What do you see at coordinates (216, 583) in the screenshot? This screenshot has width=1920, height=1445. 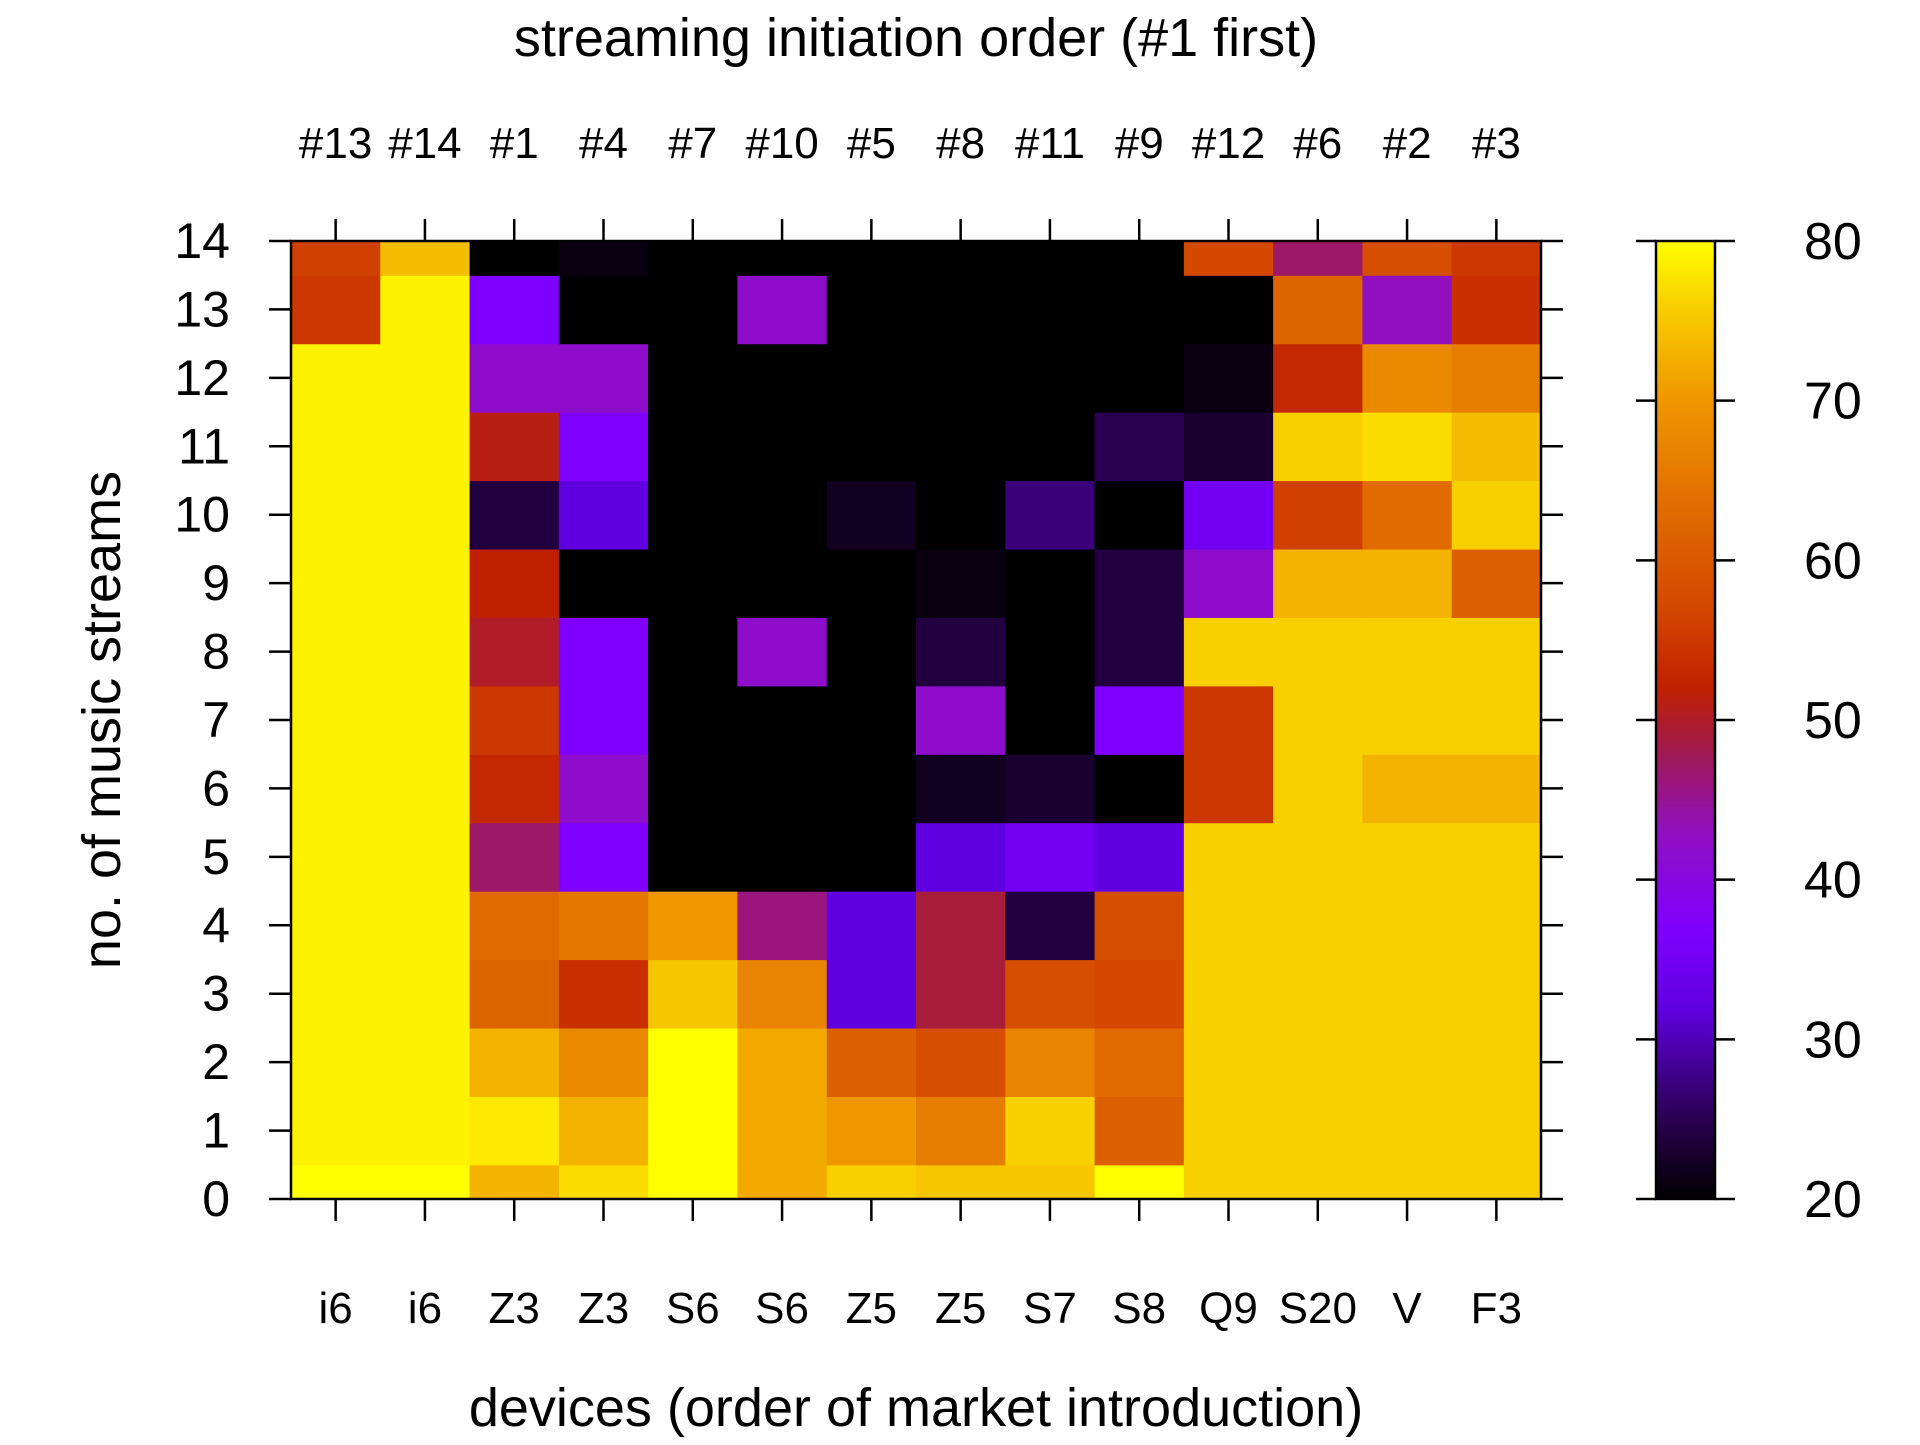 I see `y-tick-label: 9` at bounding box center [216, 583].